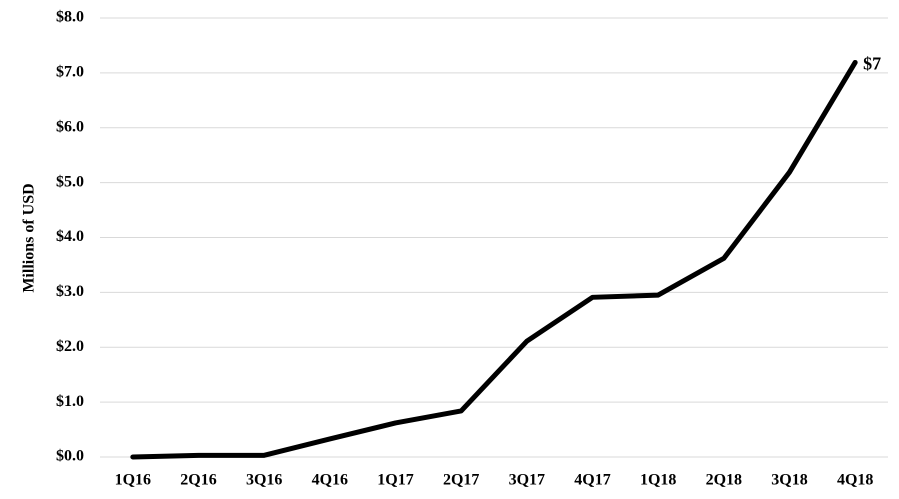 The image size is (899, 499). What do you see at coordinates (592, 480) in the screenshot?
I see `x-tick-label: 4Q17` at bounding box center [592, 480].